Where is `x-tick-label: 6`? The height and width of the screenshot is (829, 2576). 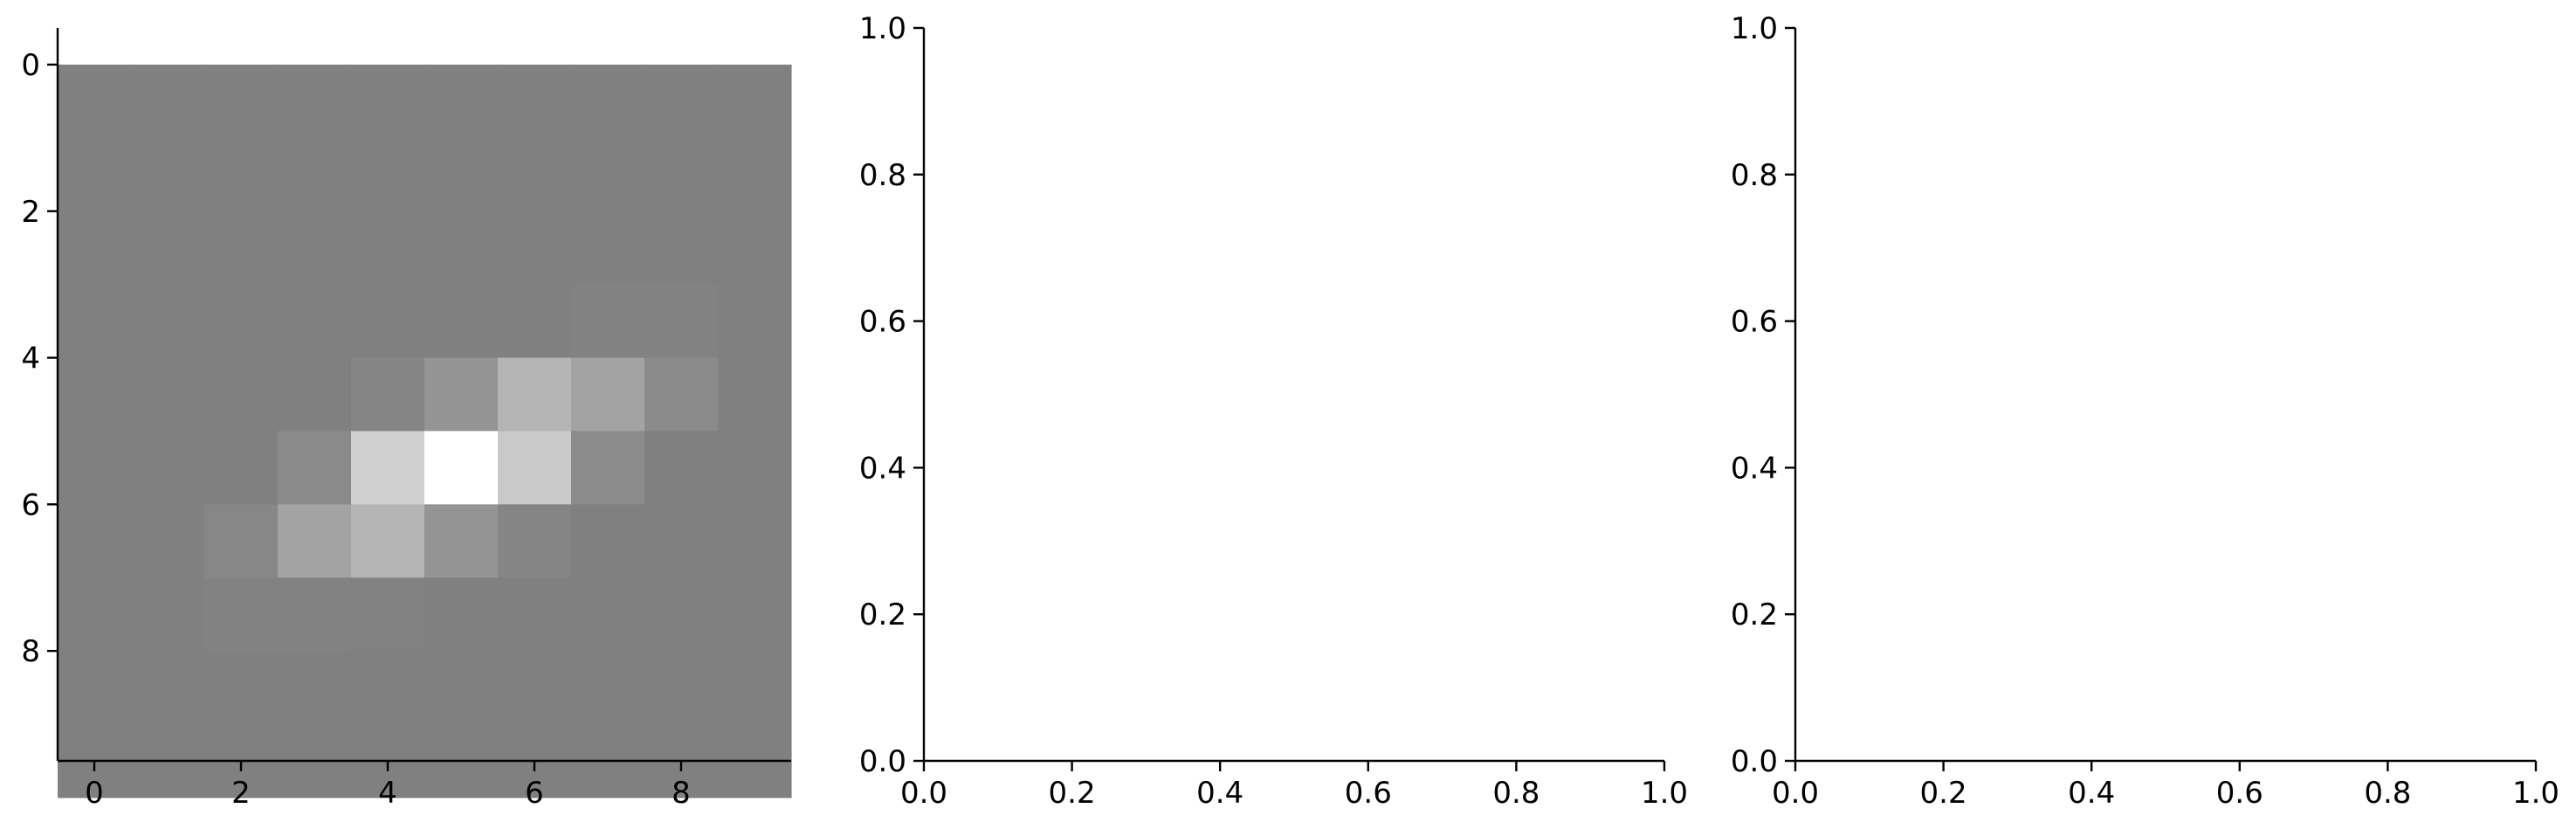
x-tick-label: 6 is located at coordinates (534, 793).